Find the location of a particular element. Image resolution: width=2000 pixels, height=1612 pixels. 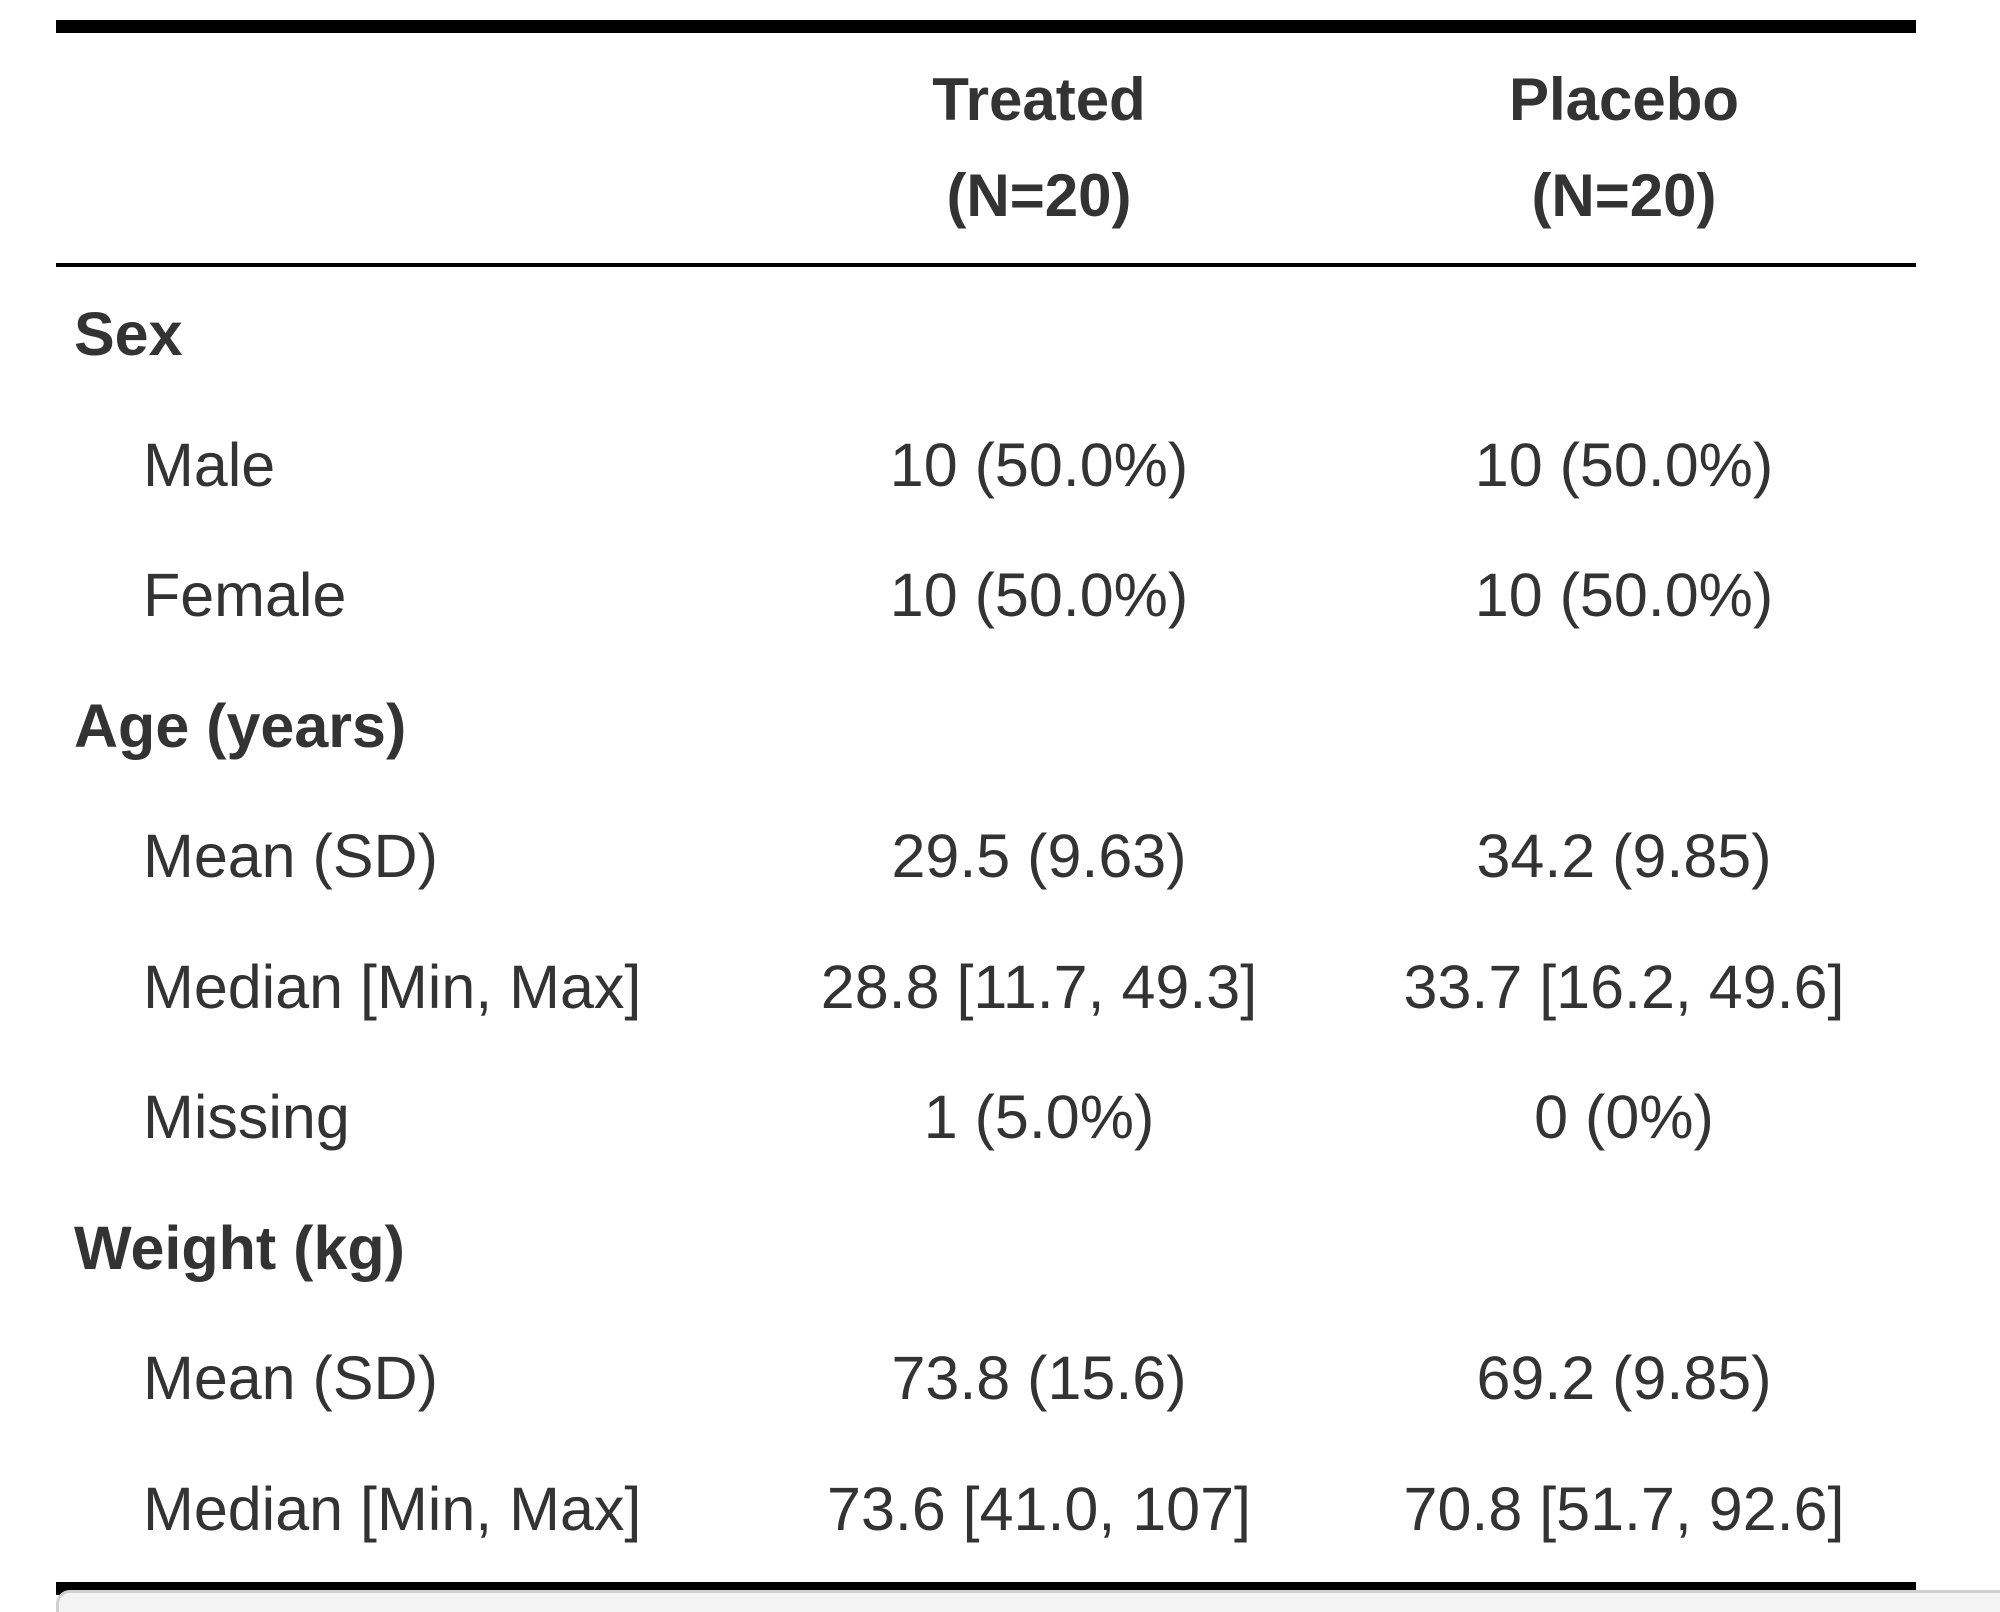

column-header-treated: Treated (N=20) is located at coordinates (1039, 148).